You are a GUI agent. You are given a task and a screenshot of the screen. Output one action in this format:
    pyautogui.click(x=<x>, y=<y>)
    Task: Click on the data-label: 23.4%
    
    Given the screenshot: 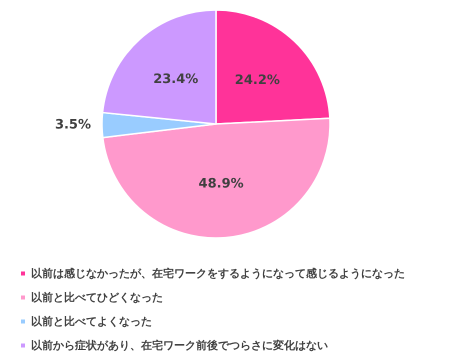 What is the action you would take?
    pyautogui.click(x=175, y=79)
    